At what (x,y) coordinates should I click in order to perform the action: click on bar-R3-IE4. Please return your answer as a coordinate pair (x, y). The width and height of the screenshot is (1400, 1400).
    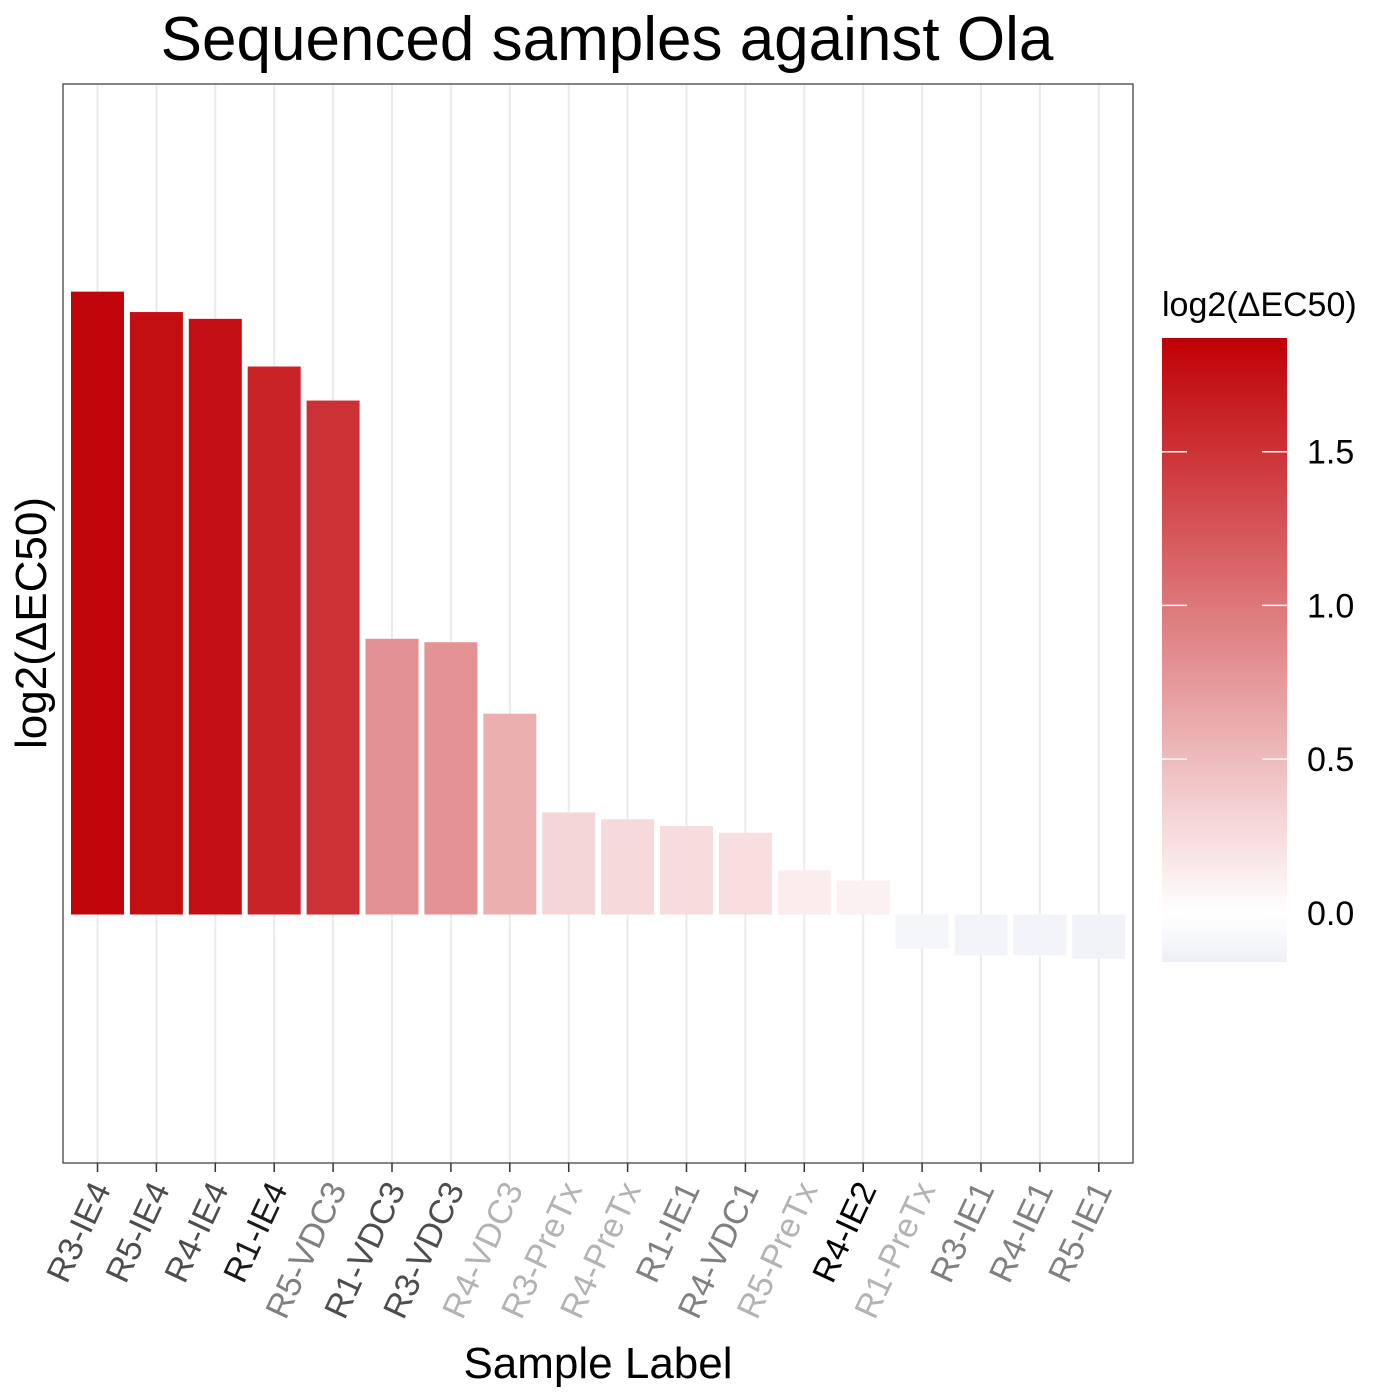
    Looking at the image, I should click on (97, 603).